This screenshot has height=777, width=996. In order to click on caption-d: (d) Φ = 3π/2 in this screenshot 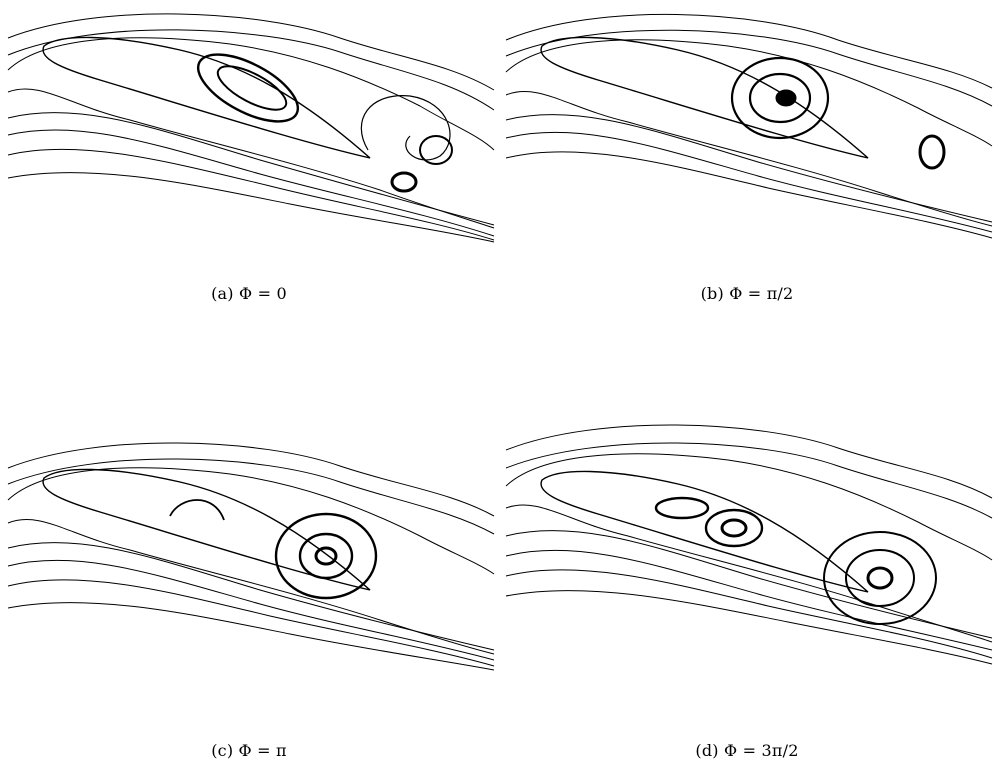, I will do `click(747, 750)`.